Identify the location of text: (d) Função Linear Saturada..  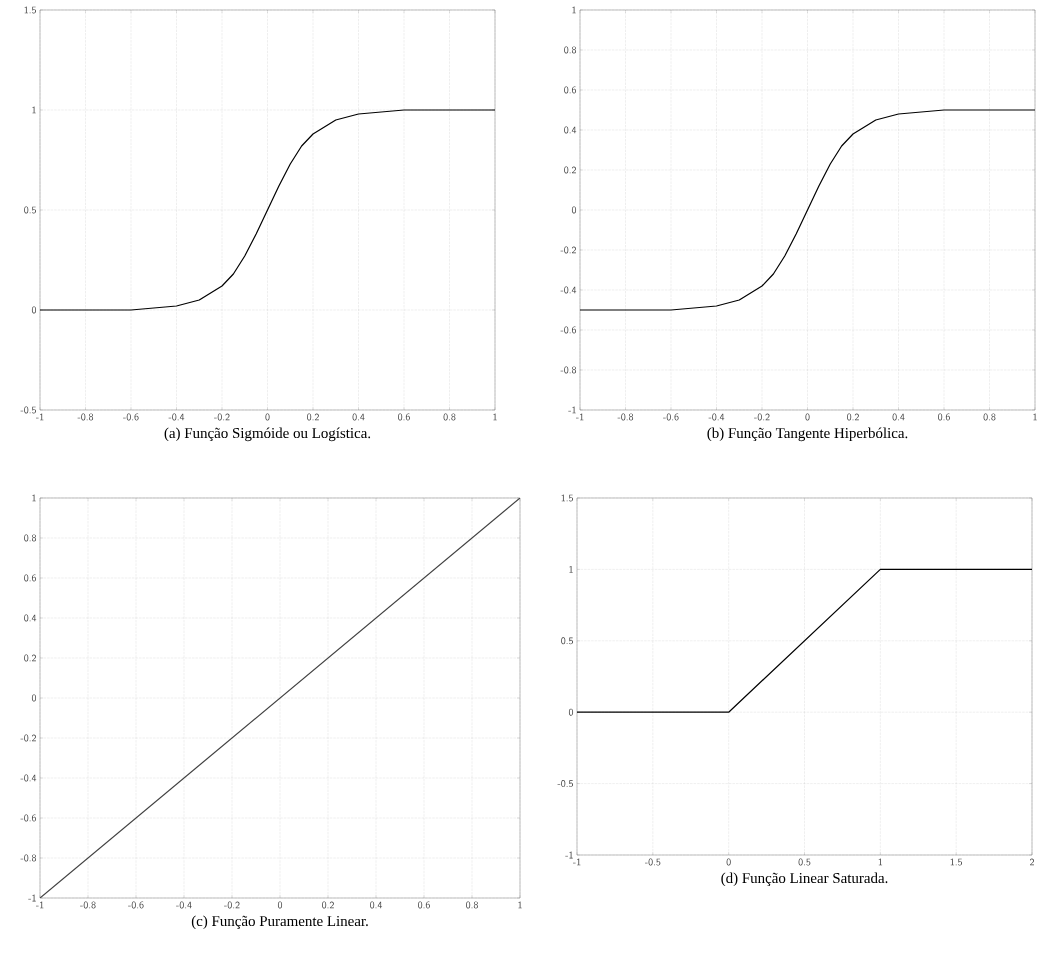
(804, 879).